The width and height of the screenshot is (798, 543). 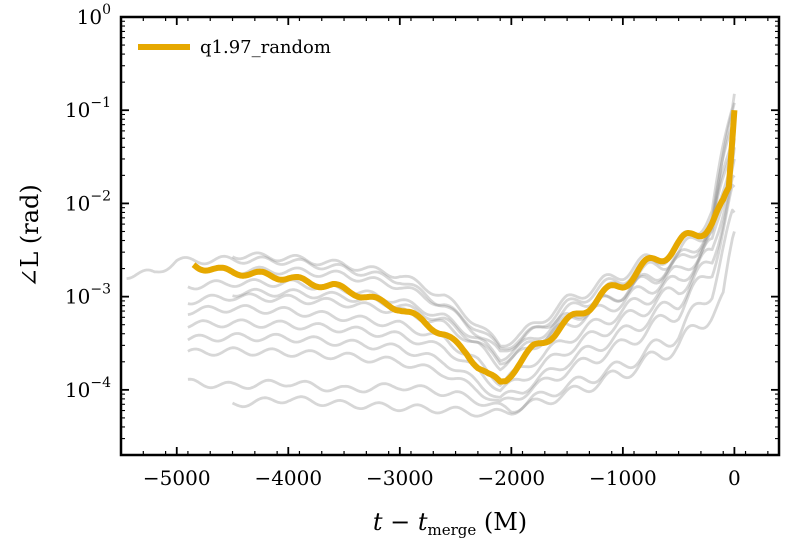 I want to click on x-axis-title-main: t − t, so click(x=400, y=522).